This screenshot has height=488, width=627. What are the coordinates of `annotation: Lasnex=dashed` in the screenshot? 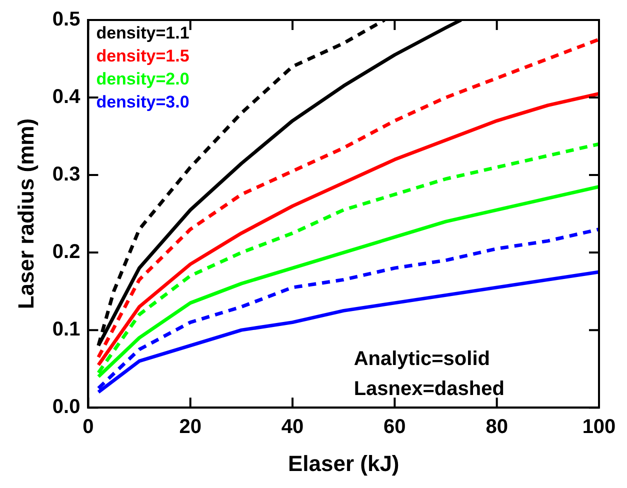 It's located at (429, 389).